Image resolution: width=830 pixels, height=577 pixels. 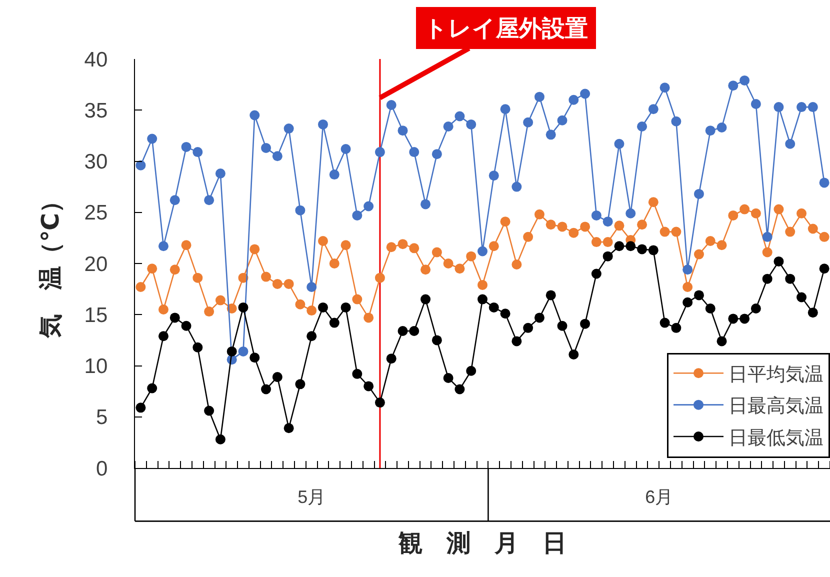 What do you see at coordinates (102, 468) in the screenshot?
I see `y-tick-label: 0` at bounding box center [102, 468].